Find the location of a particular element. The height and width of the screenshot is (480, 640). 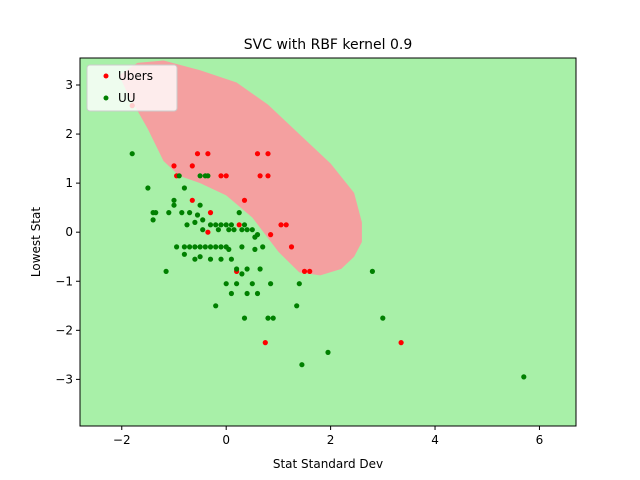

y-axis-ticks: −3 −2 −1 0 1 2 3 is located at coordinates (67, 232).